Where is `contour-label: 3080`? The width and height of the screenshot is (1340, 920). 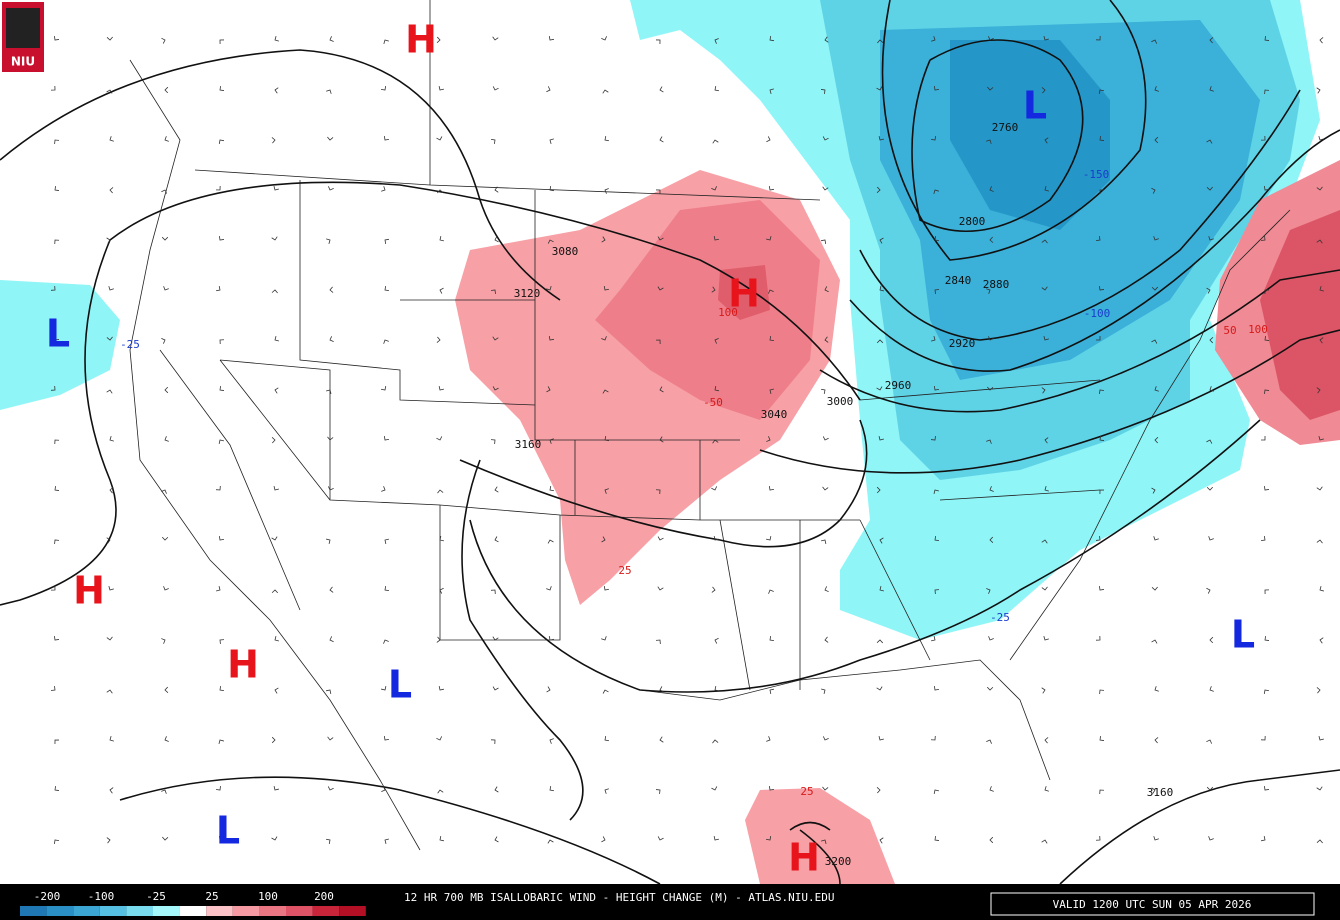
contour-label: 3080 is located at coordinates (565, 251).